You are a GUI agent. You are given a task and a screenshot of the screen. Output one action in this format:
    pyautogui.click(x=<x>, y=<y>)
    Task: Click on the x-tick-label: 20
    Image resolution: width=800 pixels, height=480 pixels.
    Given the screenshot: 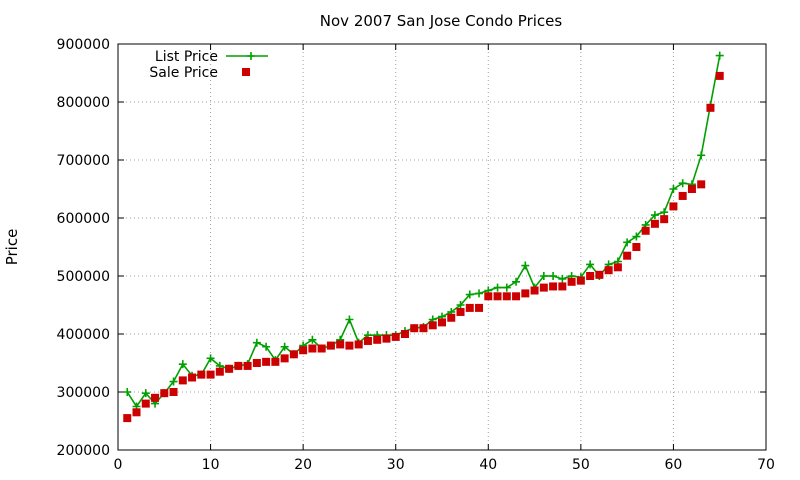 What is the action you would take?
    pyautogui.click(x=303, y=465)
    